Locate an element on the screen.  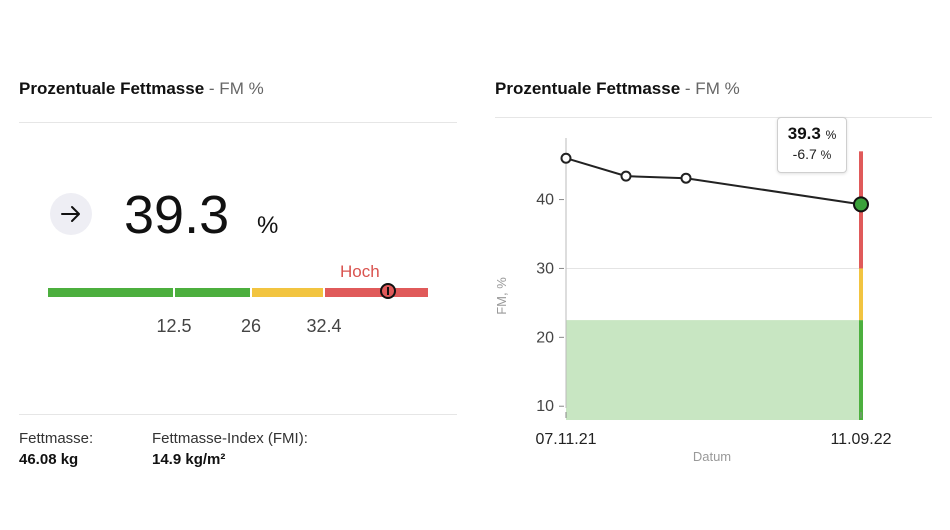
chart-x-tick-label-1: 11.09.22 is located at coordinates (860, 439).